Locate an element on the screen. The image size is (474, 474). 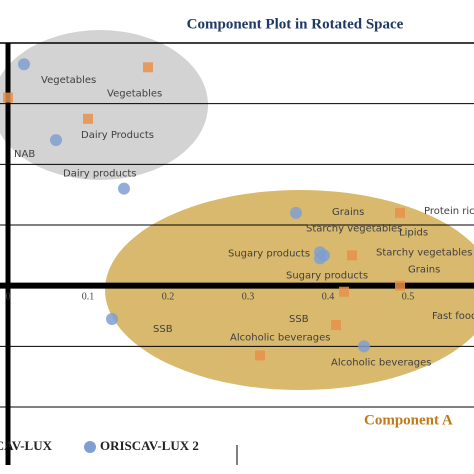
point-label: Protein rich is located at coordinates (449, 211).